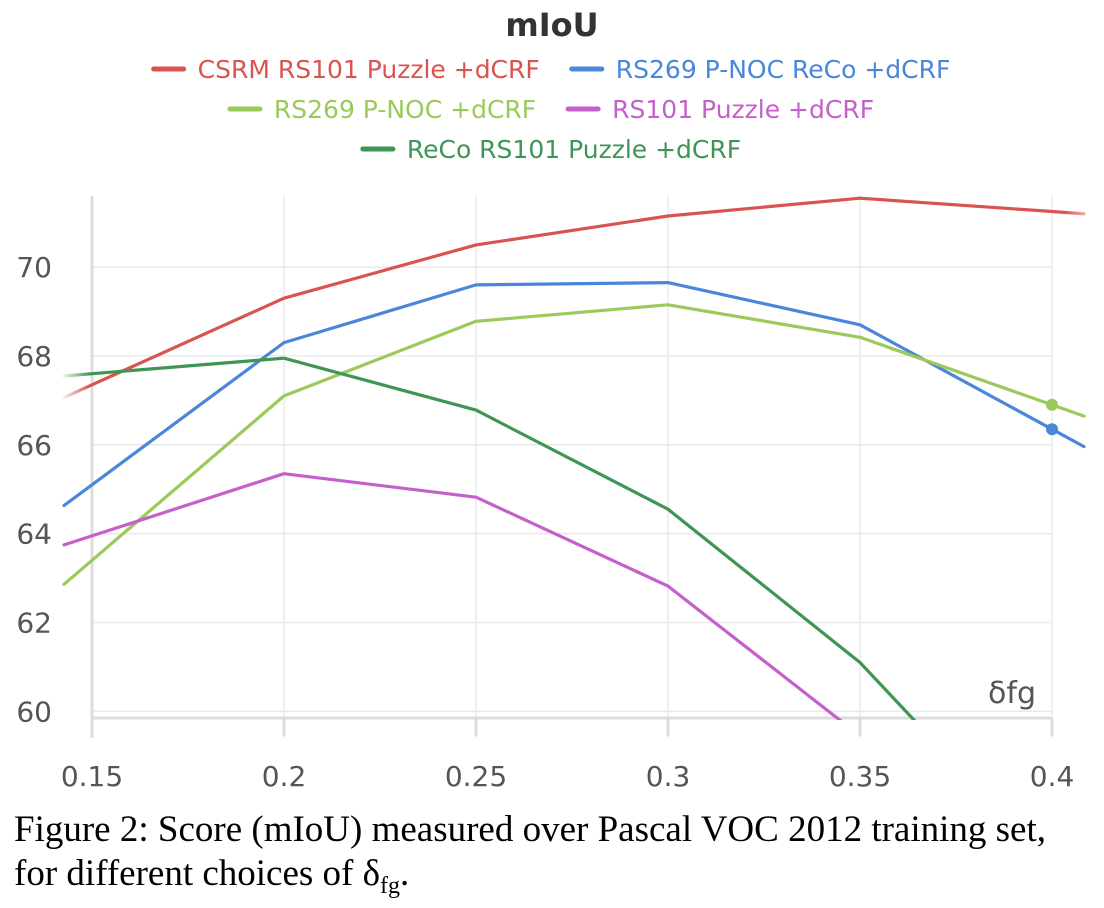  I want to click on end-markers, so click(1052, 417).